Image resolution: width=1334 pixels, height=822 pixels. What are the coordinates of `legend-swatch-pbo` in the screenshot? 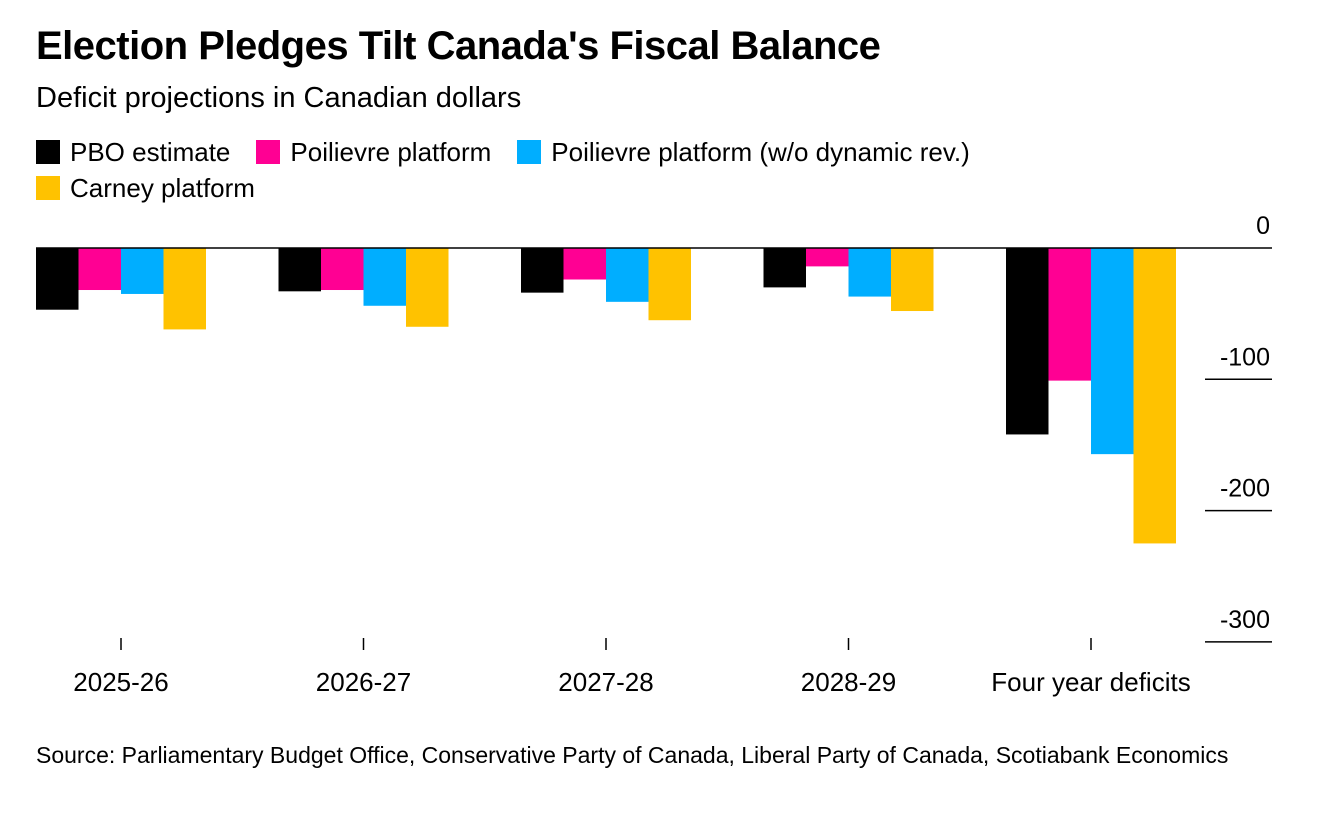 It's located at (48, 152).